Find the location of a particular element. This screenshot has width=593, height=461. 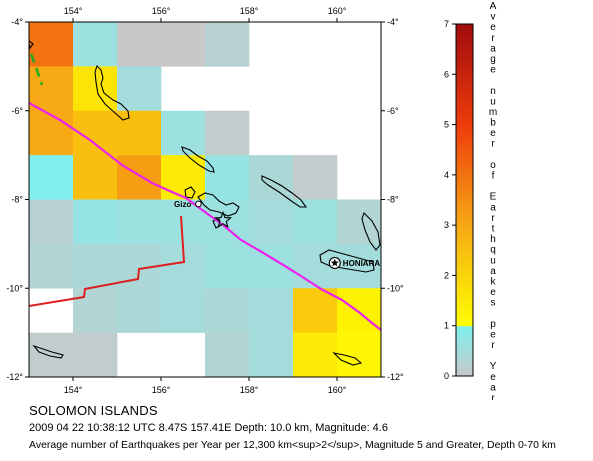

island-santa-isabel is located at coordinates (284, 191).